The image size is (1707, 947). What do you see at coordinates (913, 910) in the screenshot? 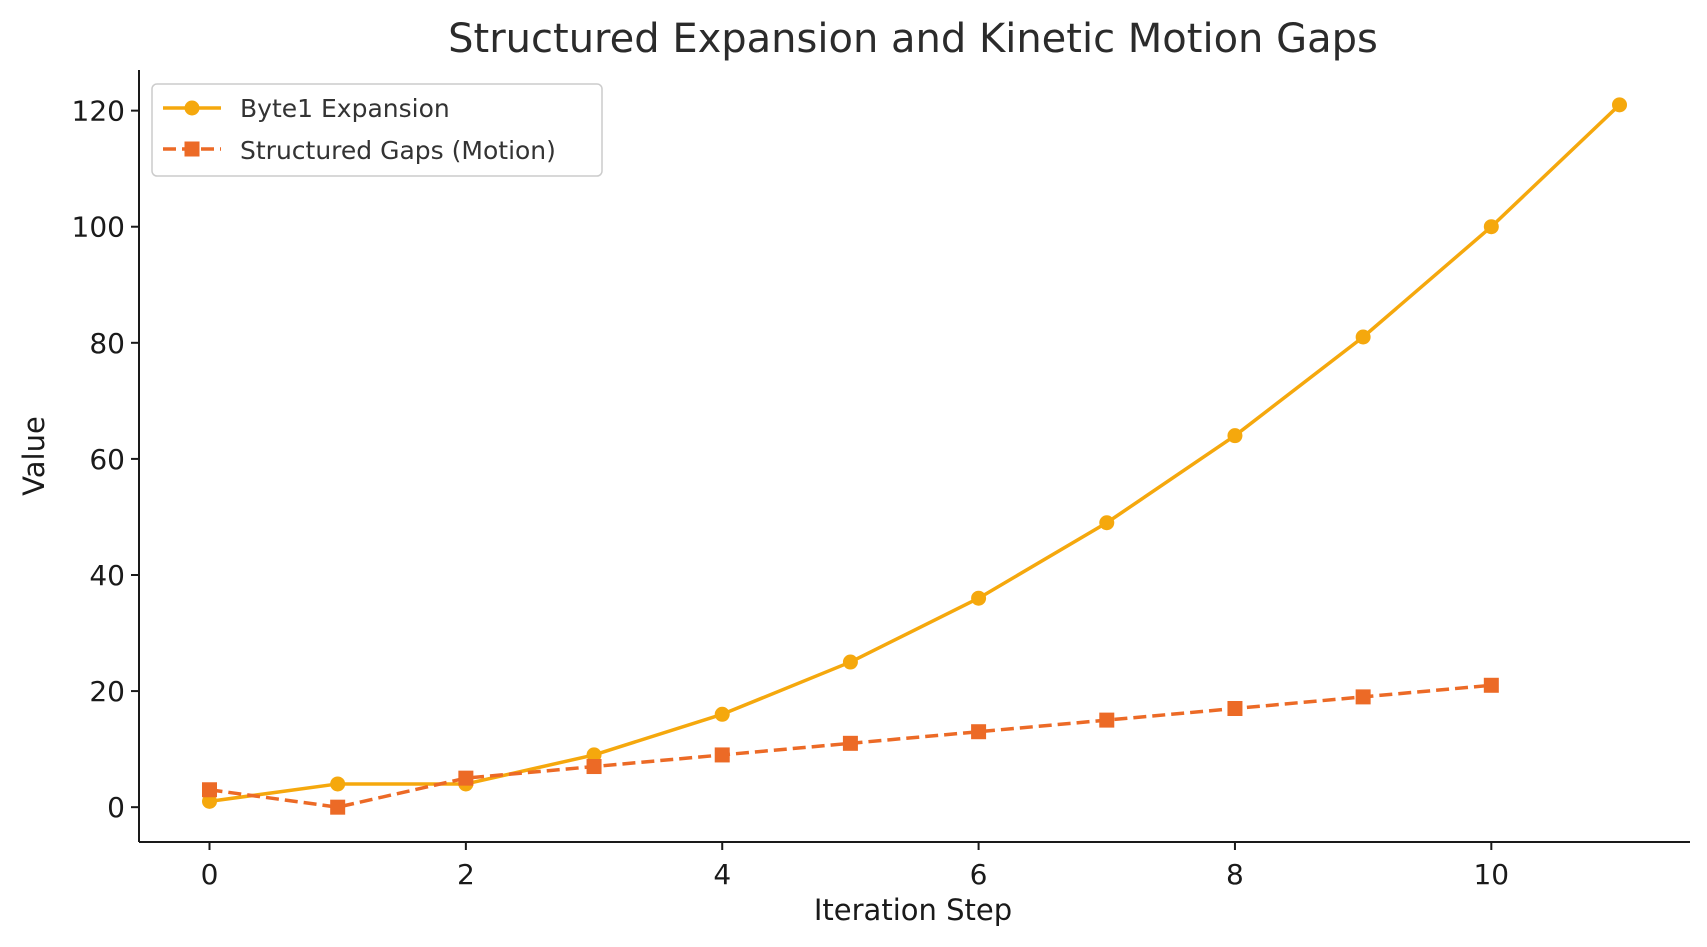
I see `x-axis-label: Iteration Step` at bounding box center [913, 910].